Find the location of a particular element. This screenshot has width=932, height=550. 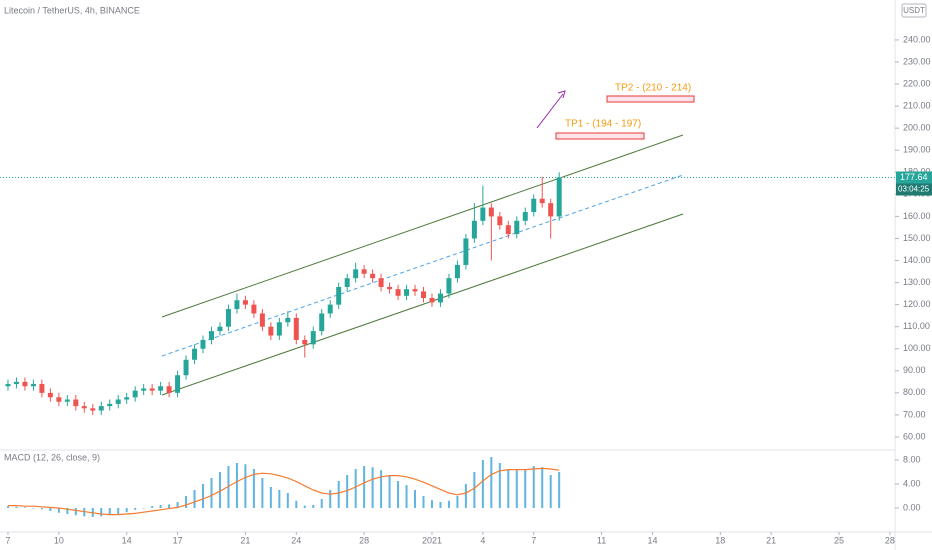

tp2-label: TP2 - (210 - 214) is located at coordinates (653, 88).